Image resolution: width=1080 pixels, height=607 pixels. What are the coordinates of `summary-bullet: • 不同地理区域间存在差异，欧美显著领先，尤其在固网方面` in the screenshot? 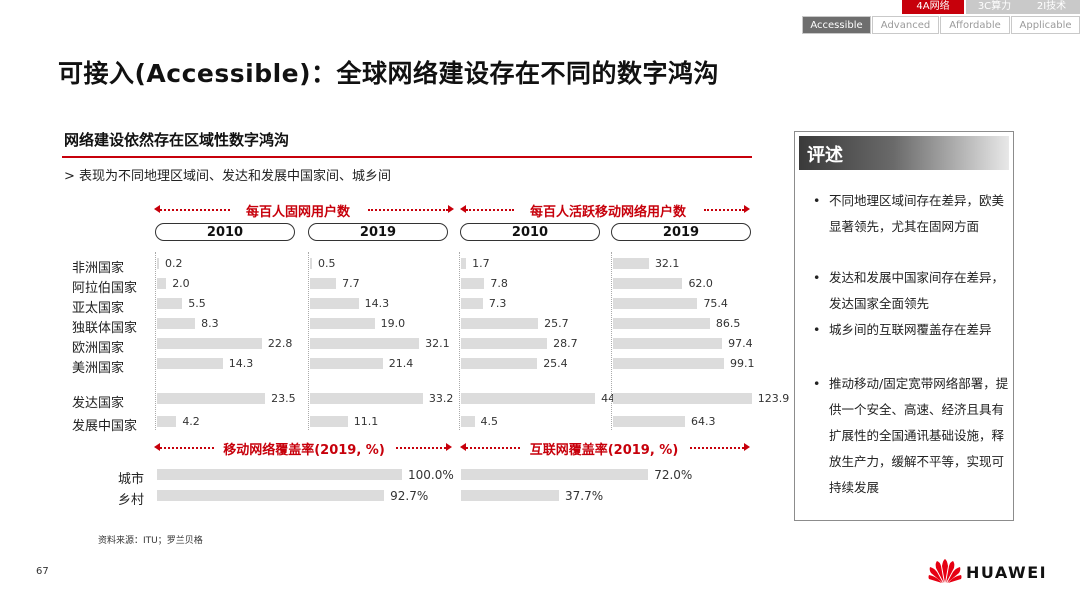 It's located at (911, 214).